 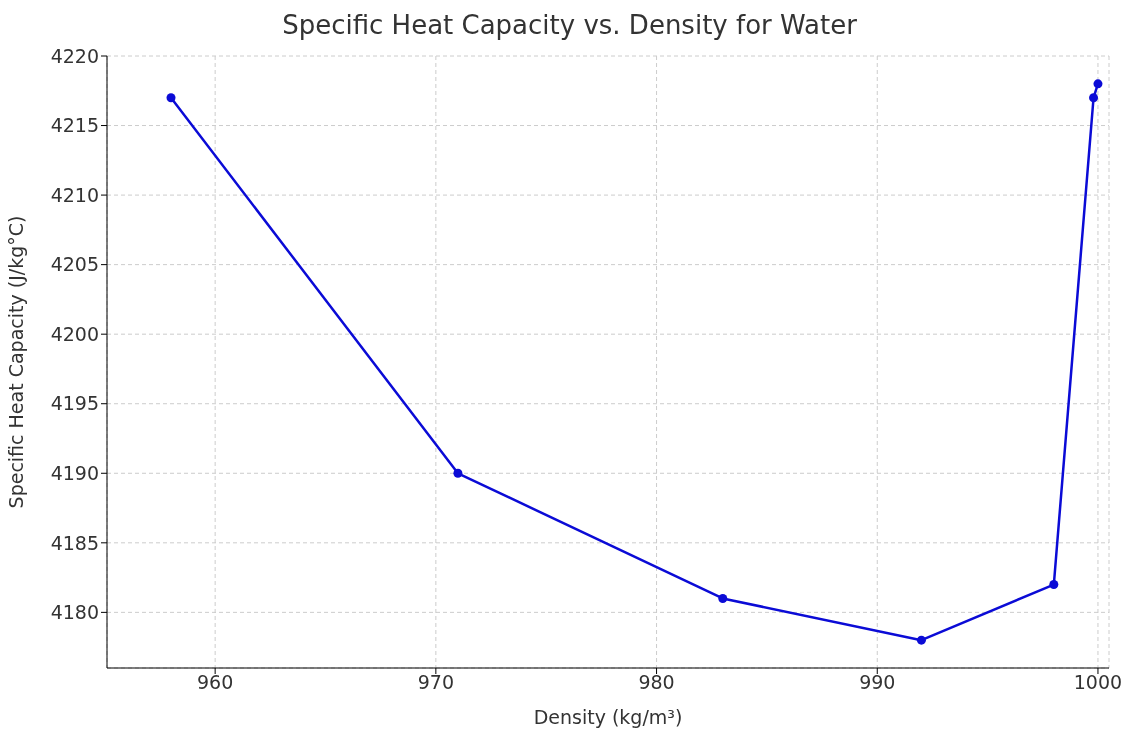 What do you see at coordinates (215, 682) in the screenshot?
I see `x-tick-label: 960` at bounding box center [215, 682].